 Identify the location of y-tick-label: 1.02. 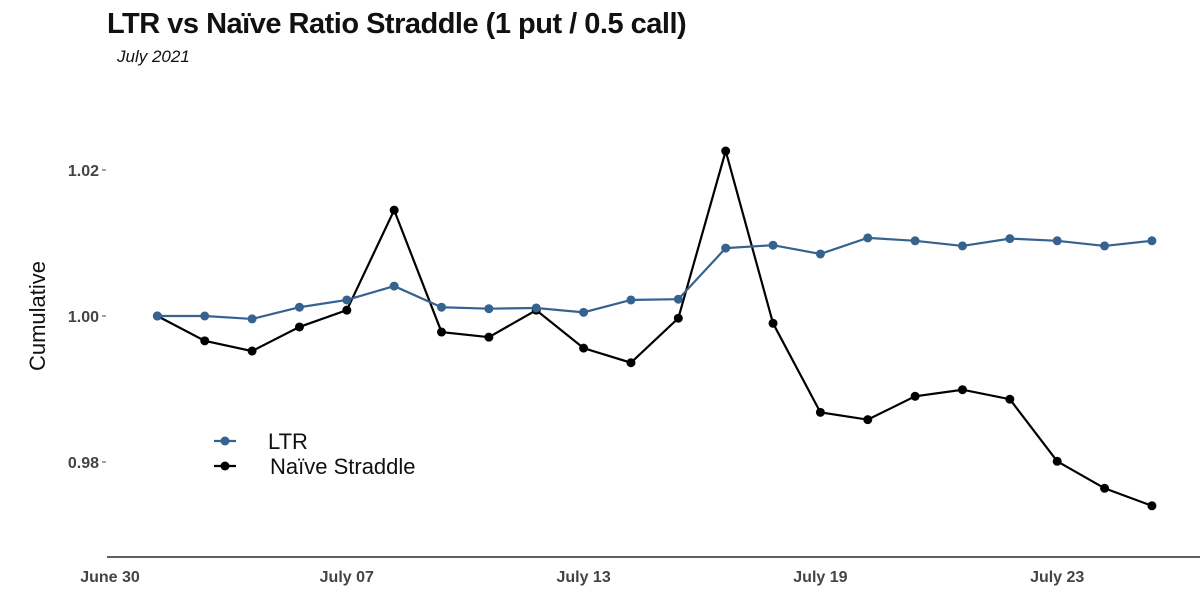
(83, 171).